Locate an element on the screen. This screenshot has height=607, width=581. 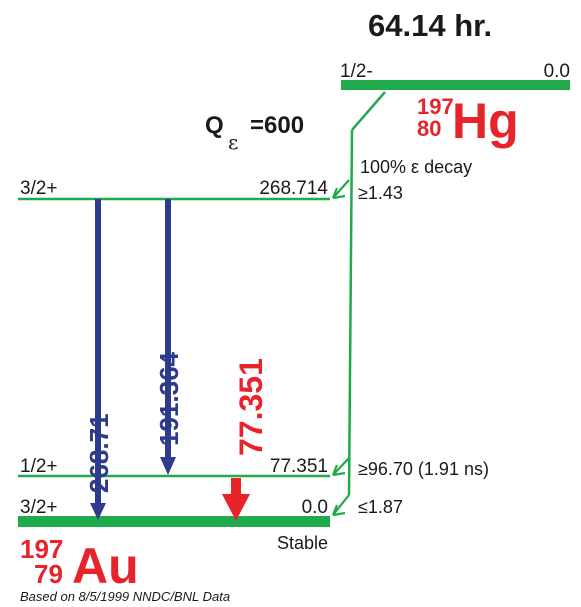
source-note: Based on 8/5/1999 NNDC/BNL Data is located at coordinates (125, 596).